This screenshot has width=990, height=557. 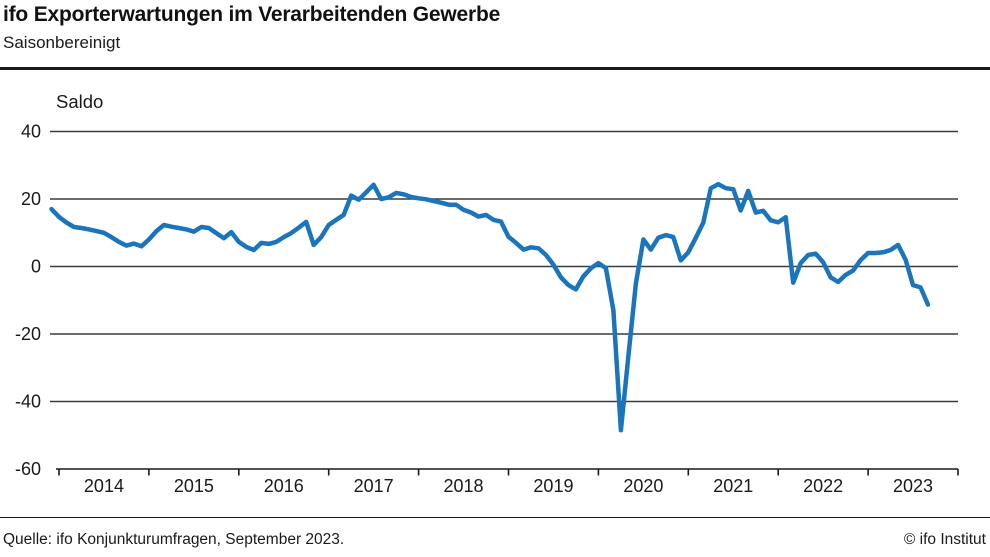 I want to click on x-tick-label: 2017, so click(x=374, y=486).